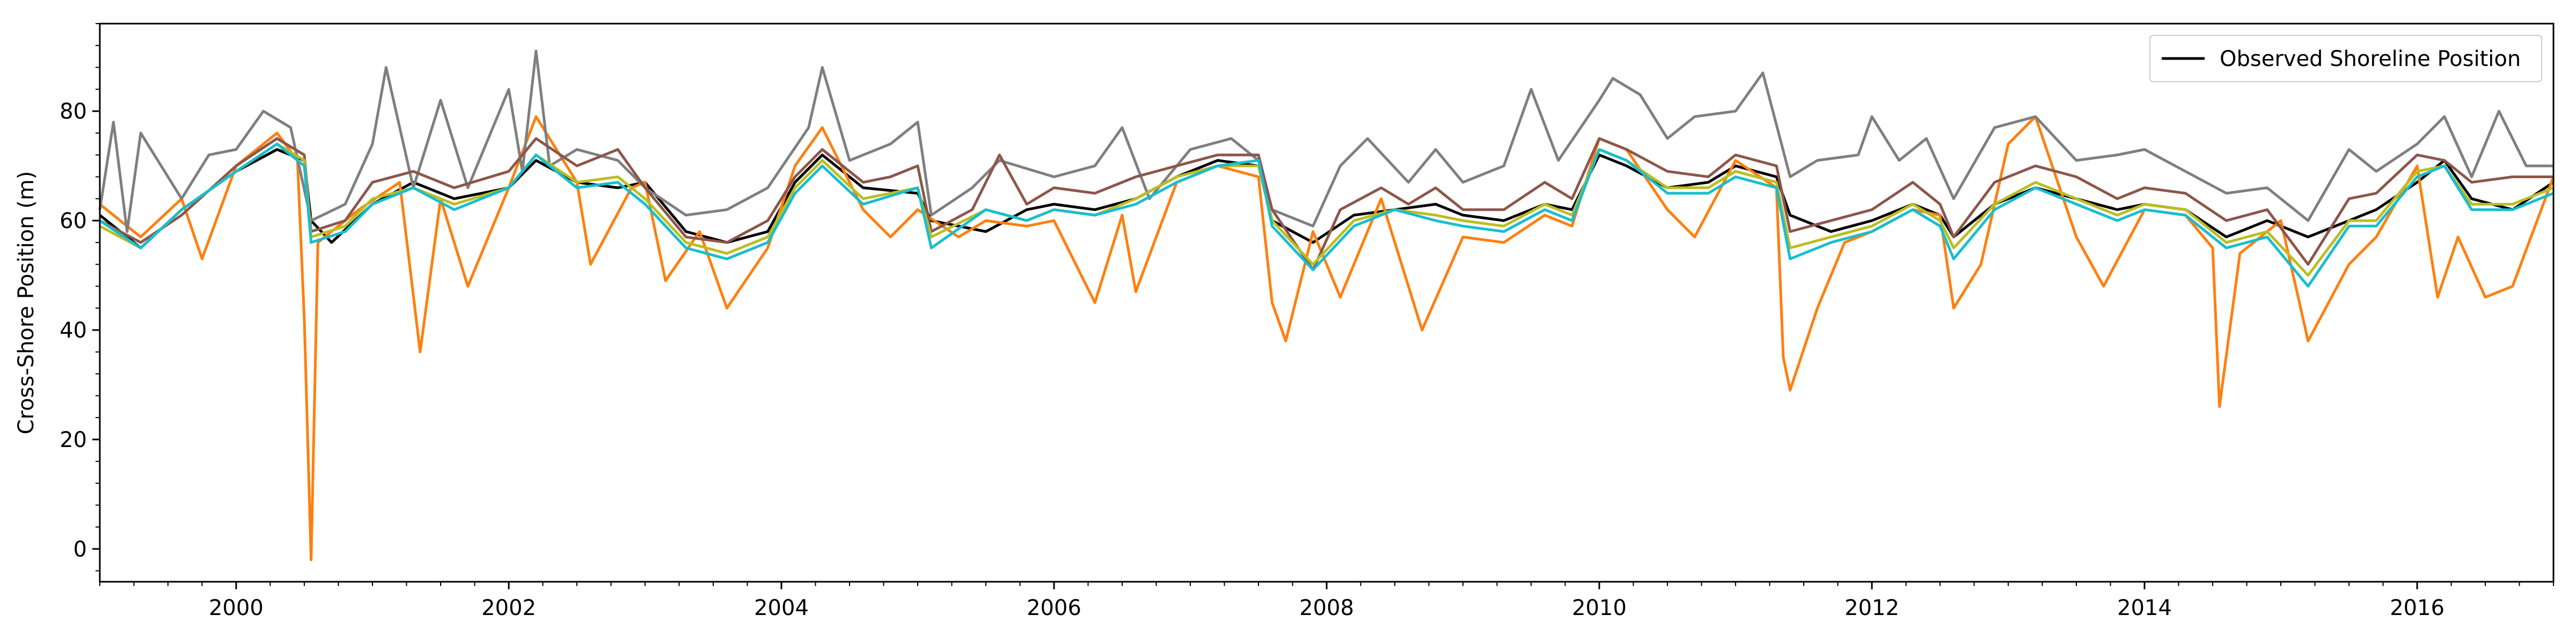 The height and width of the screenshot is (644, 2576). Describe the element at coordinates (781, 608) in the screenshot. I see `x-tick-label: 2004` at that location.